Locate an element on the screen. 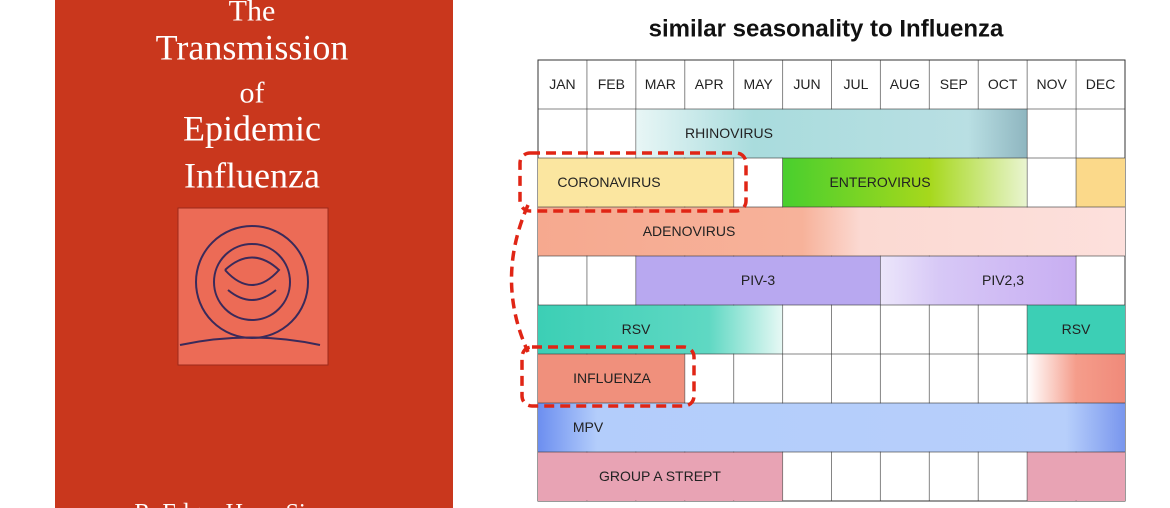  month-header: DEC is located at coordinates (1101, 84).